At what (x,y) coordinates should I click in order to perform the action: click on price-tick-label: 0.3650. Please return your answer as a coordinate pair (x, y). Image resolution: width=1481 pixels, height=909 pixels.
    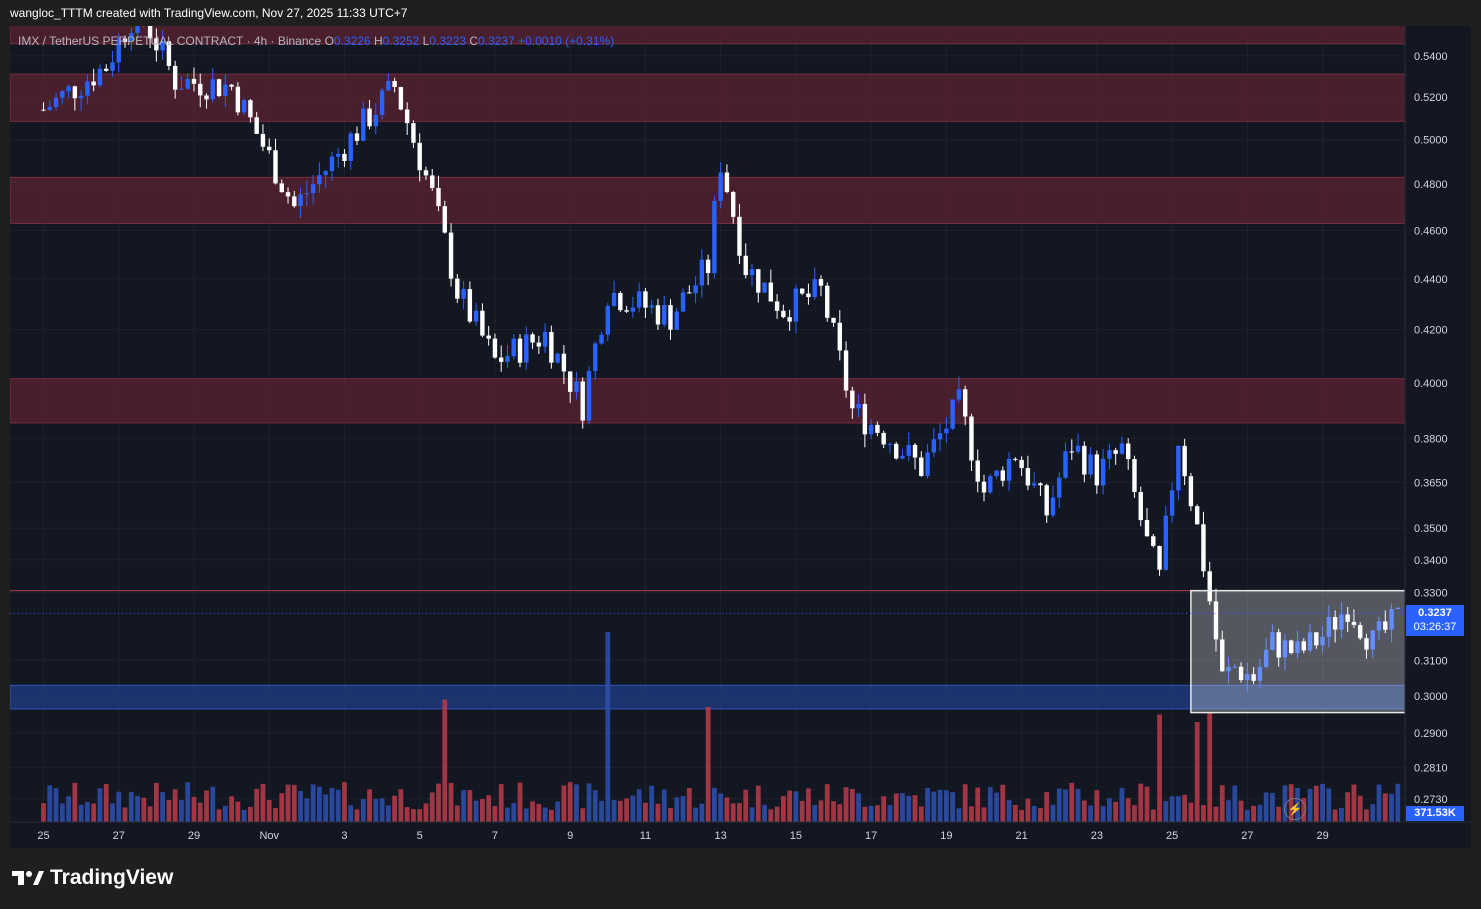
    Looking at the image, I should click on (1431, 483).